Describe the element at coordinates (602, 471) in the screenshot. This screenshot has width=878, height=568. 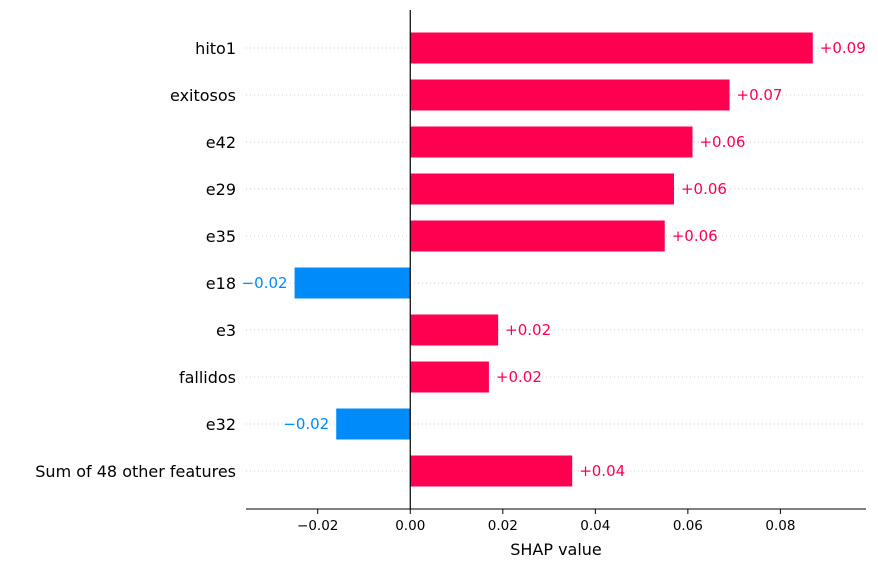
I see `value-label: +0.04` at that location.